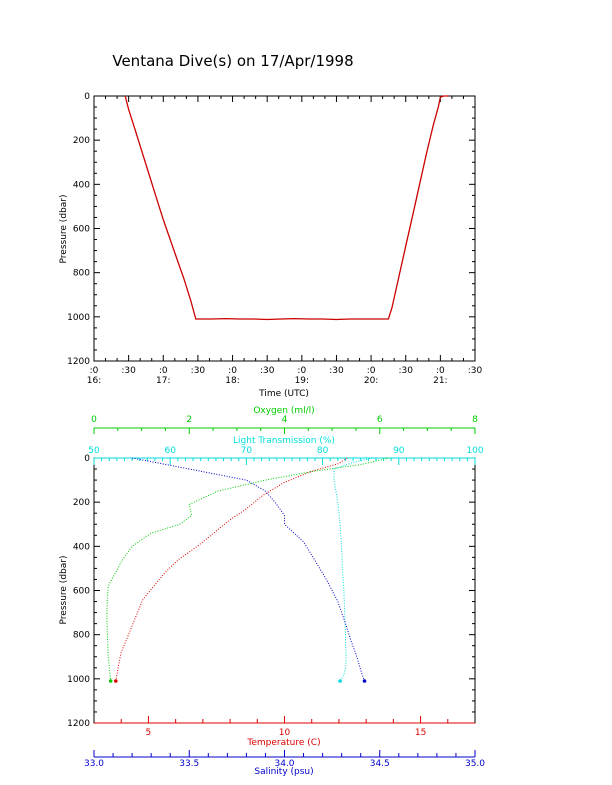 The width and height of the screenshot is (612, 785). What do you see at coordinates (440, 381) in the screenshot?
I see `x-tick-hour-label: 21:` at bounding box center [440, 381].